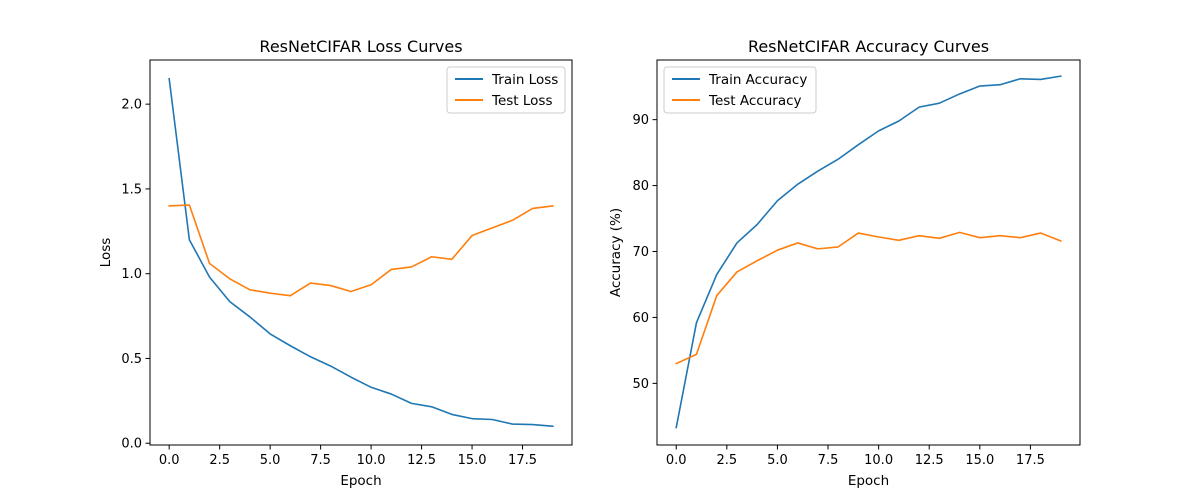  I want to click on loss-x-tick-label: 7.5, so click(320, 460).